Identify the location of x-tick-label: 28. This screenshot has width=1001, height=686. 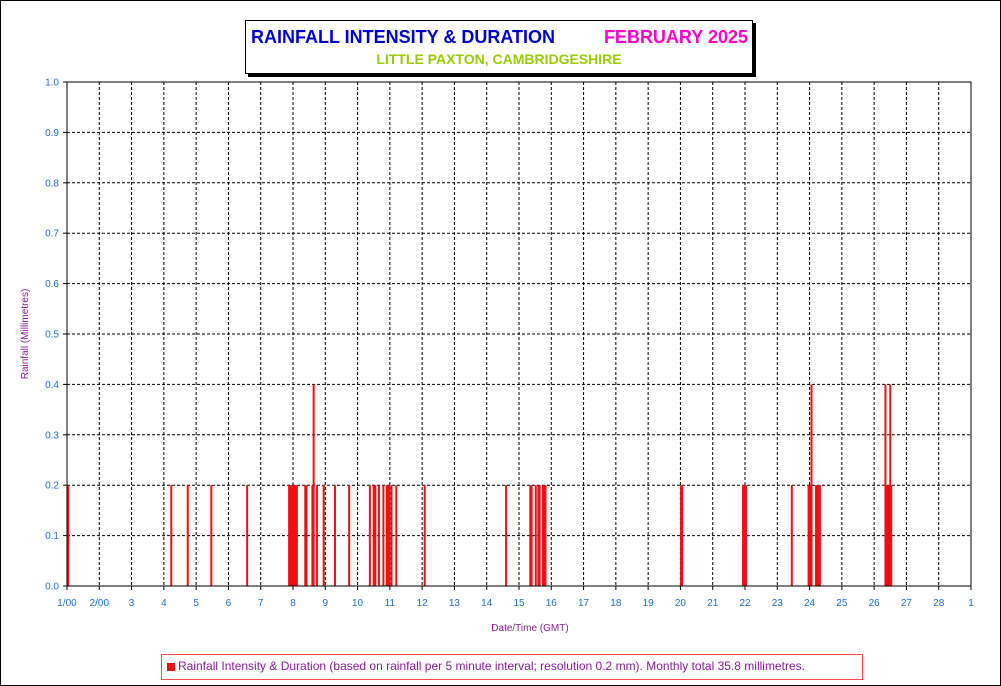
(939, 603).